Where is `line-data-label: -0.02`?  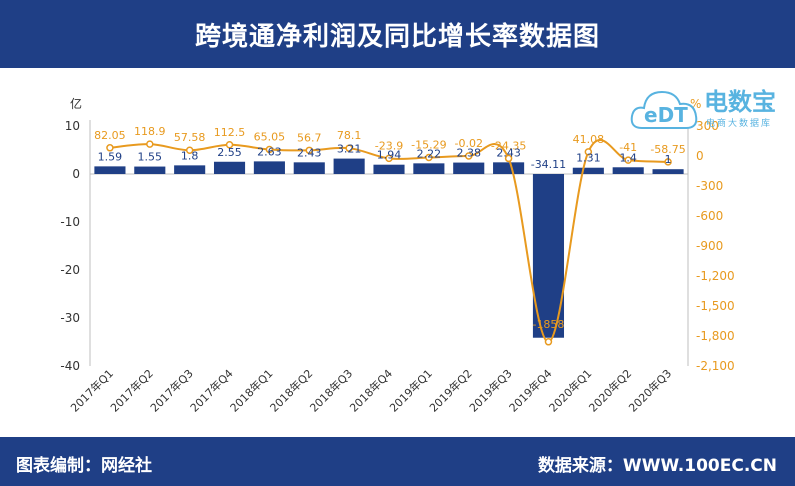 line-data-label: -0.02 is located at coordinates (468, 143).